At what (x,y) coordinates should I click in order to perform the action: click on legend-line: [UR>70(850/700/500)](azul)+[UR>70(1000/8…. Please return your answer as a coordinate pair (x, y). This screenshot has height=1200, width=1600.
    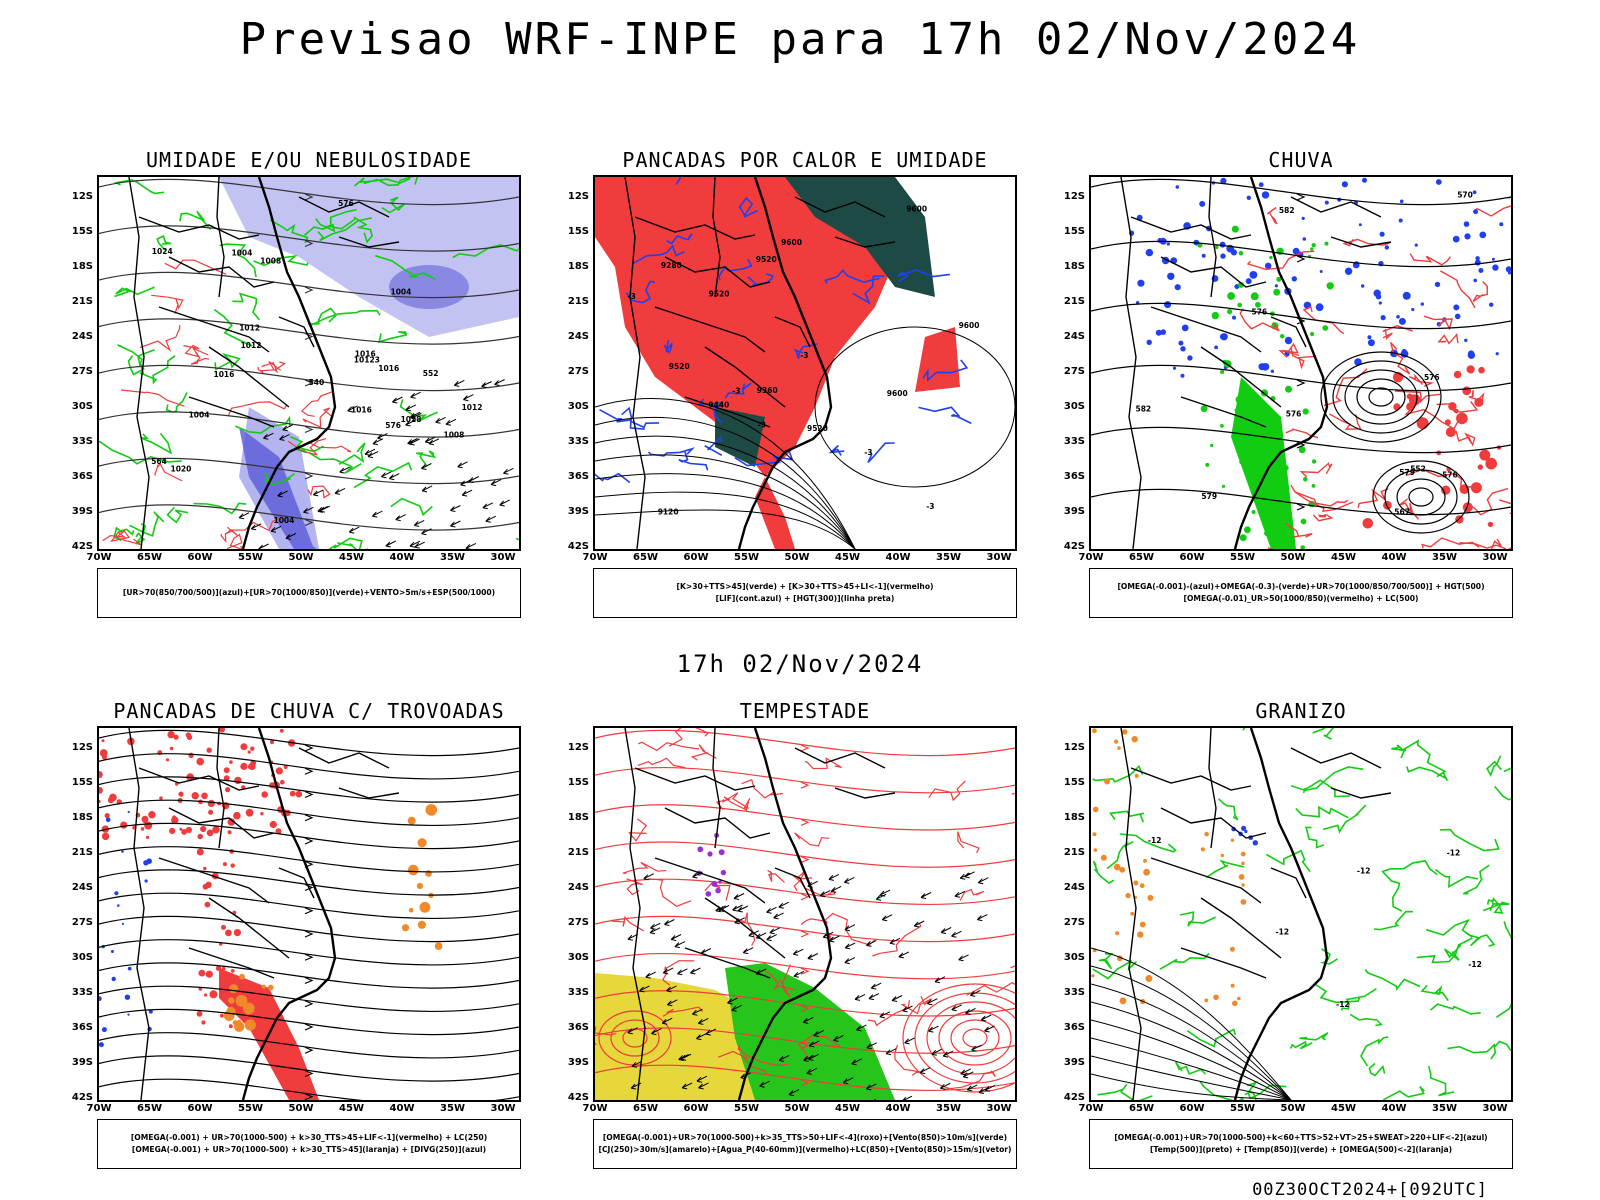
    Looking at the image, I should click on (309, 592).